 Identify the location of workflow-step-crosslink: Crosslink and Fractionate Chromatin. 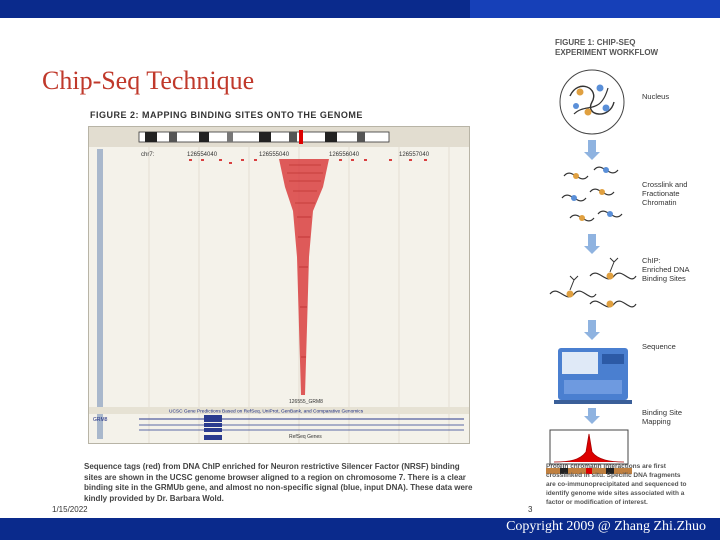
(665, 193).